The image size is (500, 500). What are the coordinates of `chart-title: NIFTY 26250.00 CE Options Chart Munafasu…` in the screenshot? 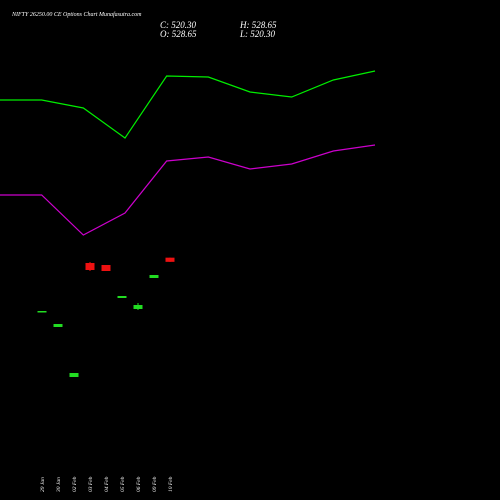 It's located at (76, 14).